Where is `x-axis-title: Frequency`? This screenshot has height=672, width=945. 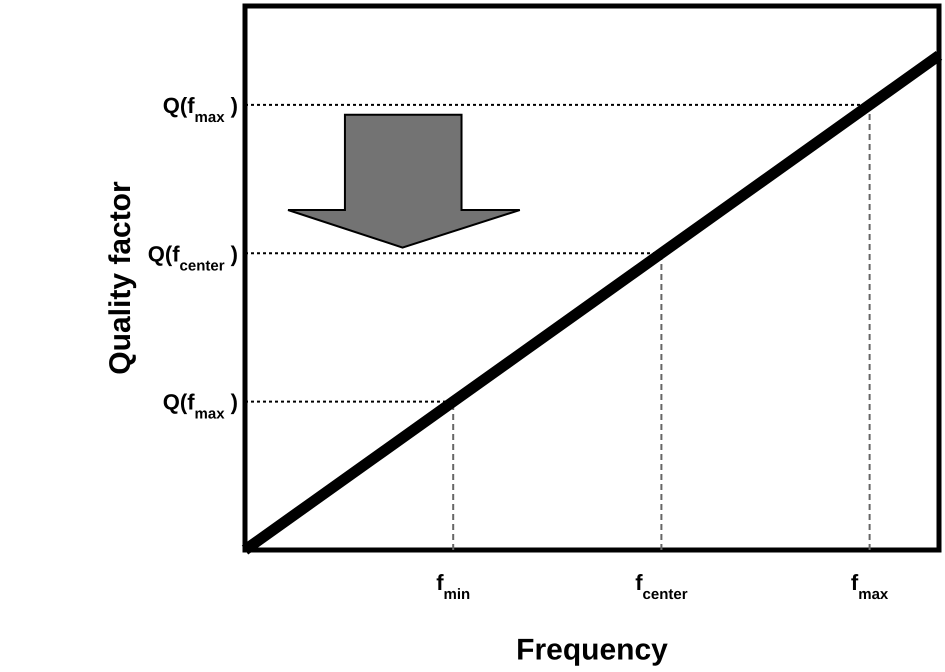 x-axis-title: Frequency is located at coordinates (592, 650).